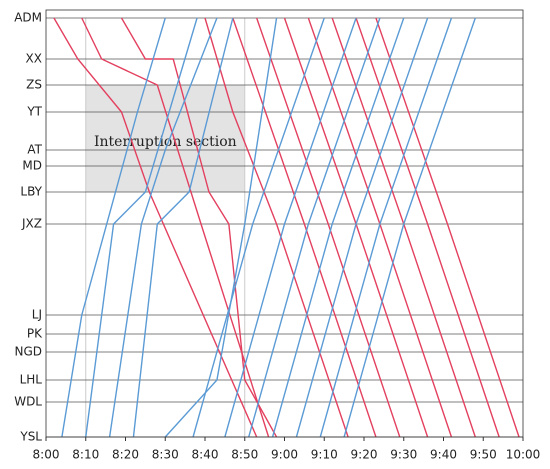  I want to click on y-tick-label: YT, so click(34, 112).